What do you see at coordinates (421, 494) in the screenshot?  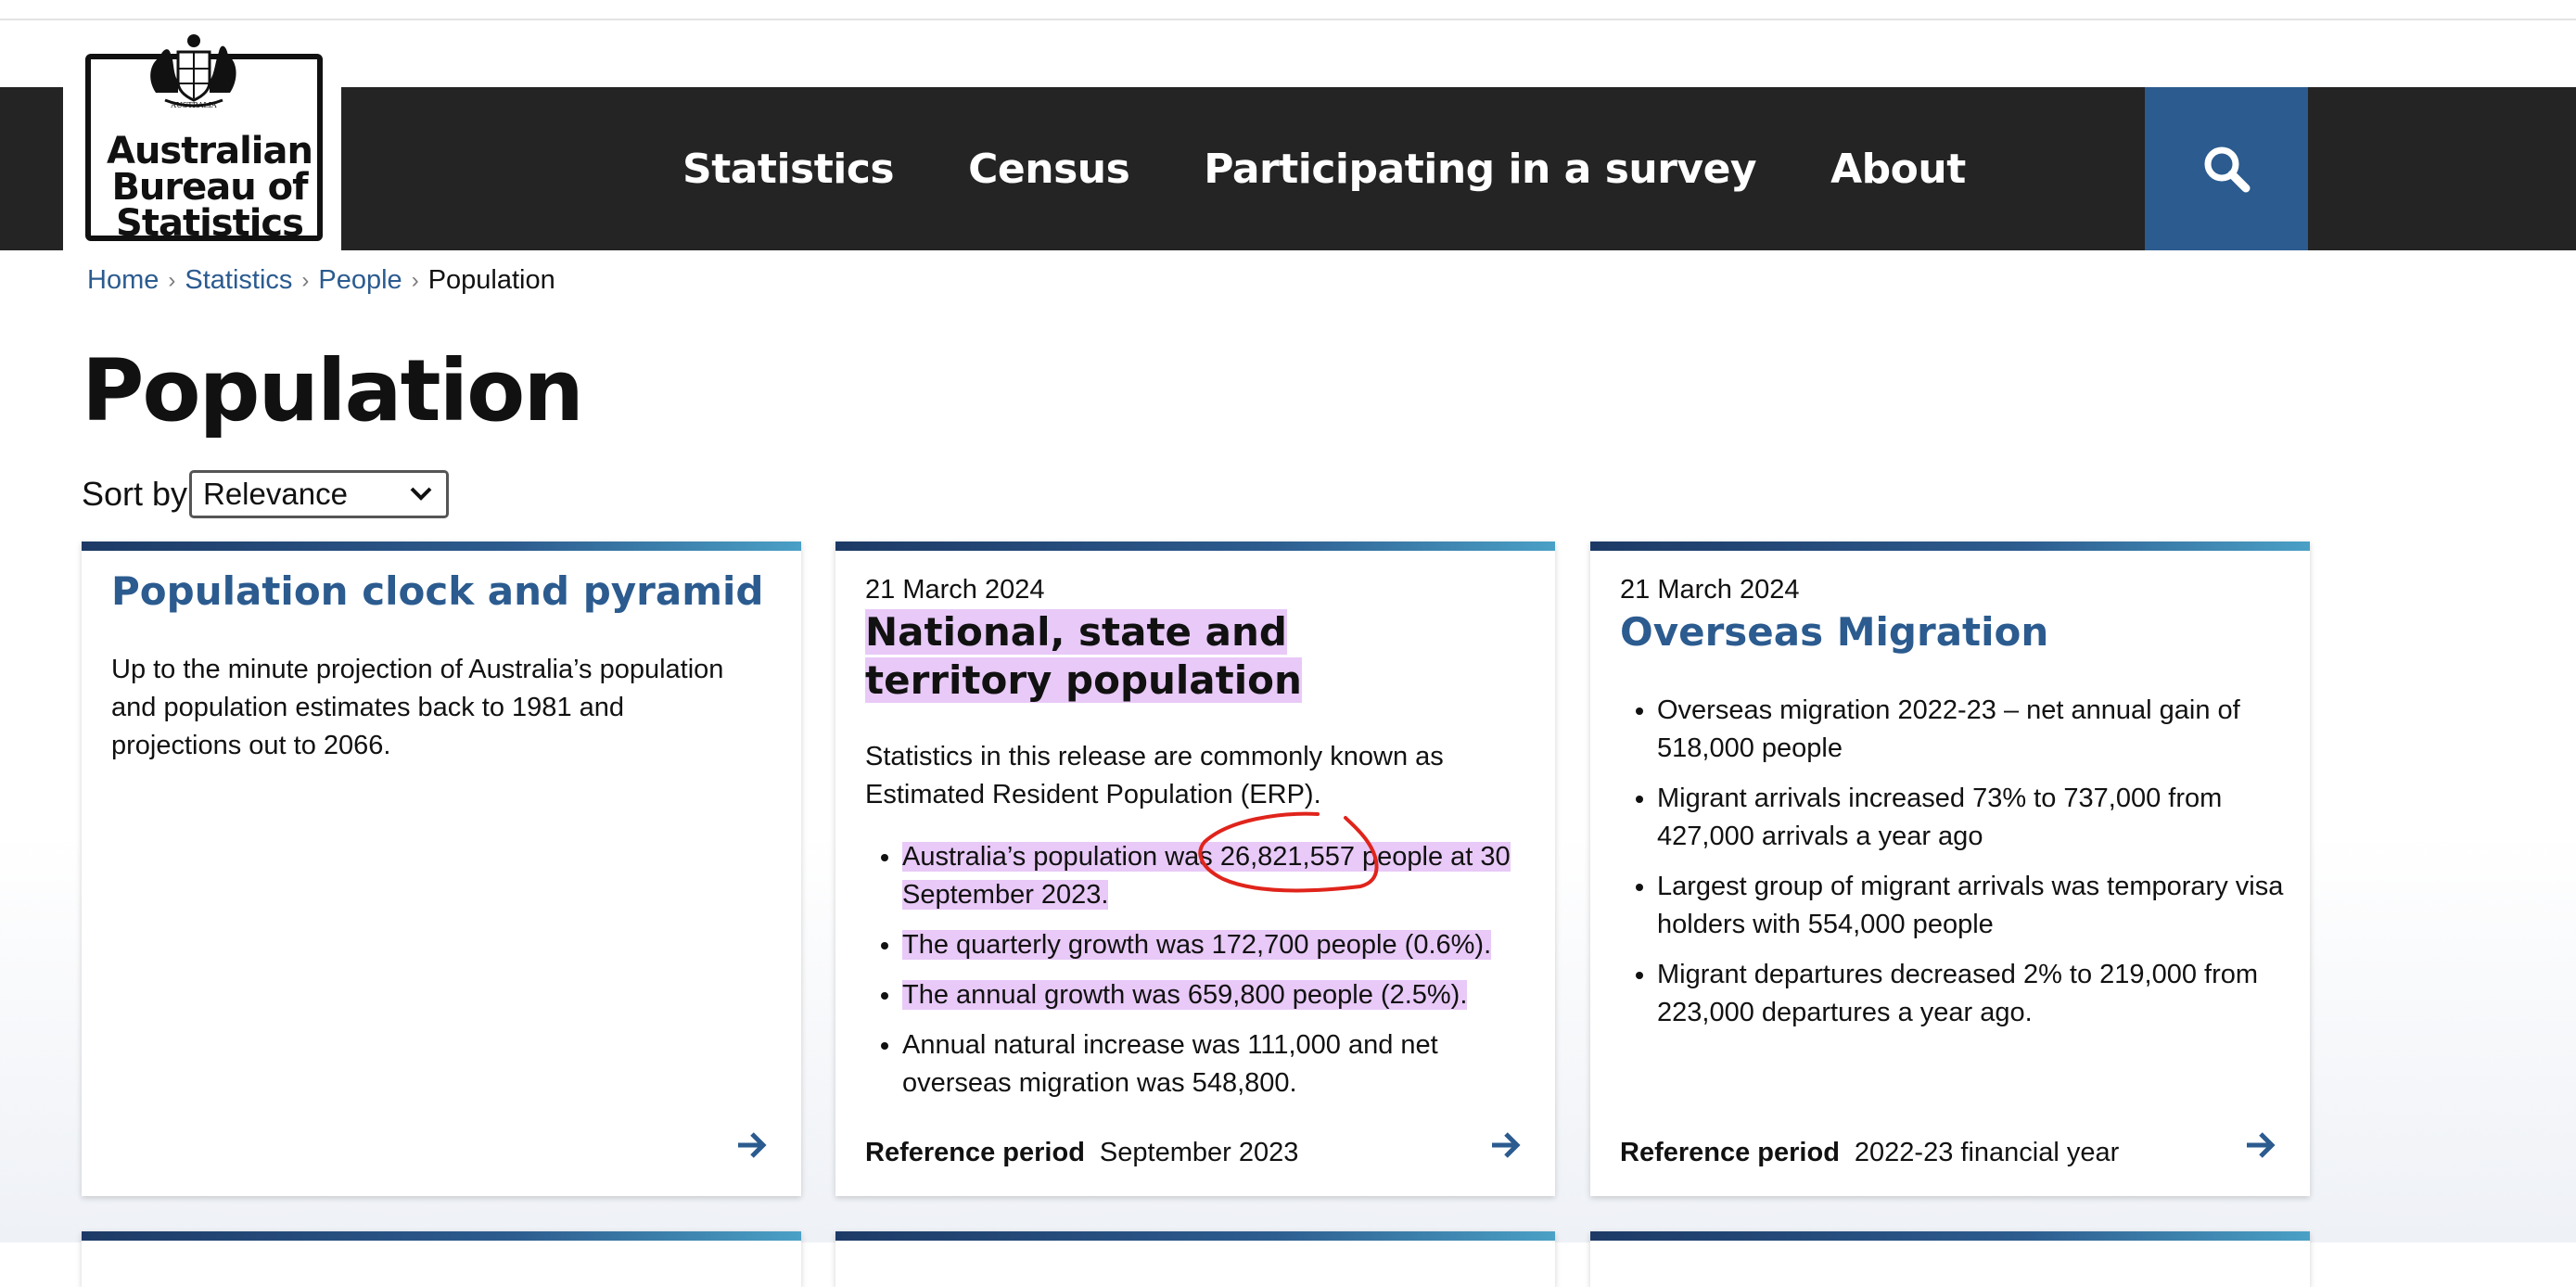 I see `chevron-down-icon` at bounding box center [421, 494].